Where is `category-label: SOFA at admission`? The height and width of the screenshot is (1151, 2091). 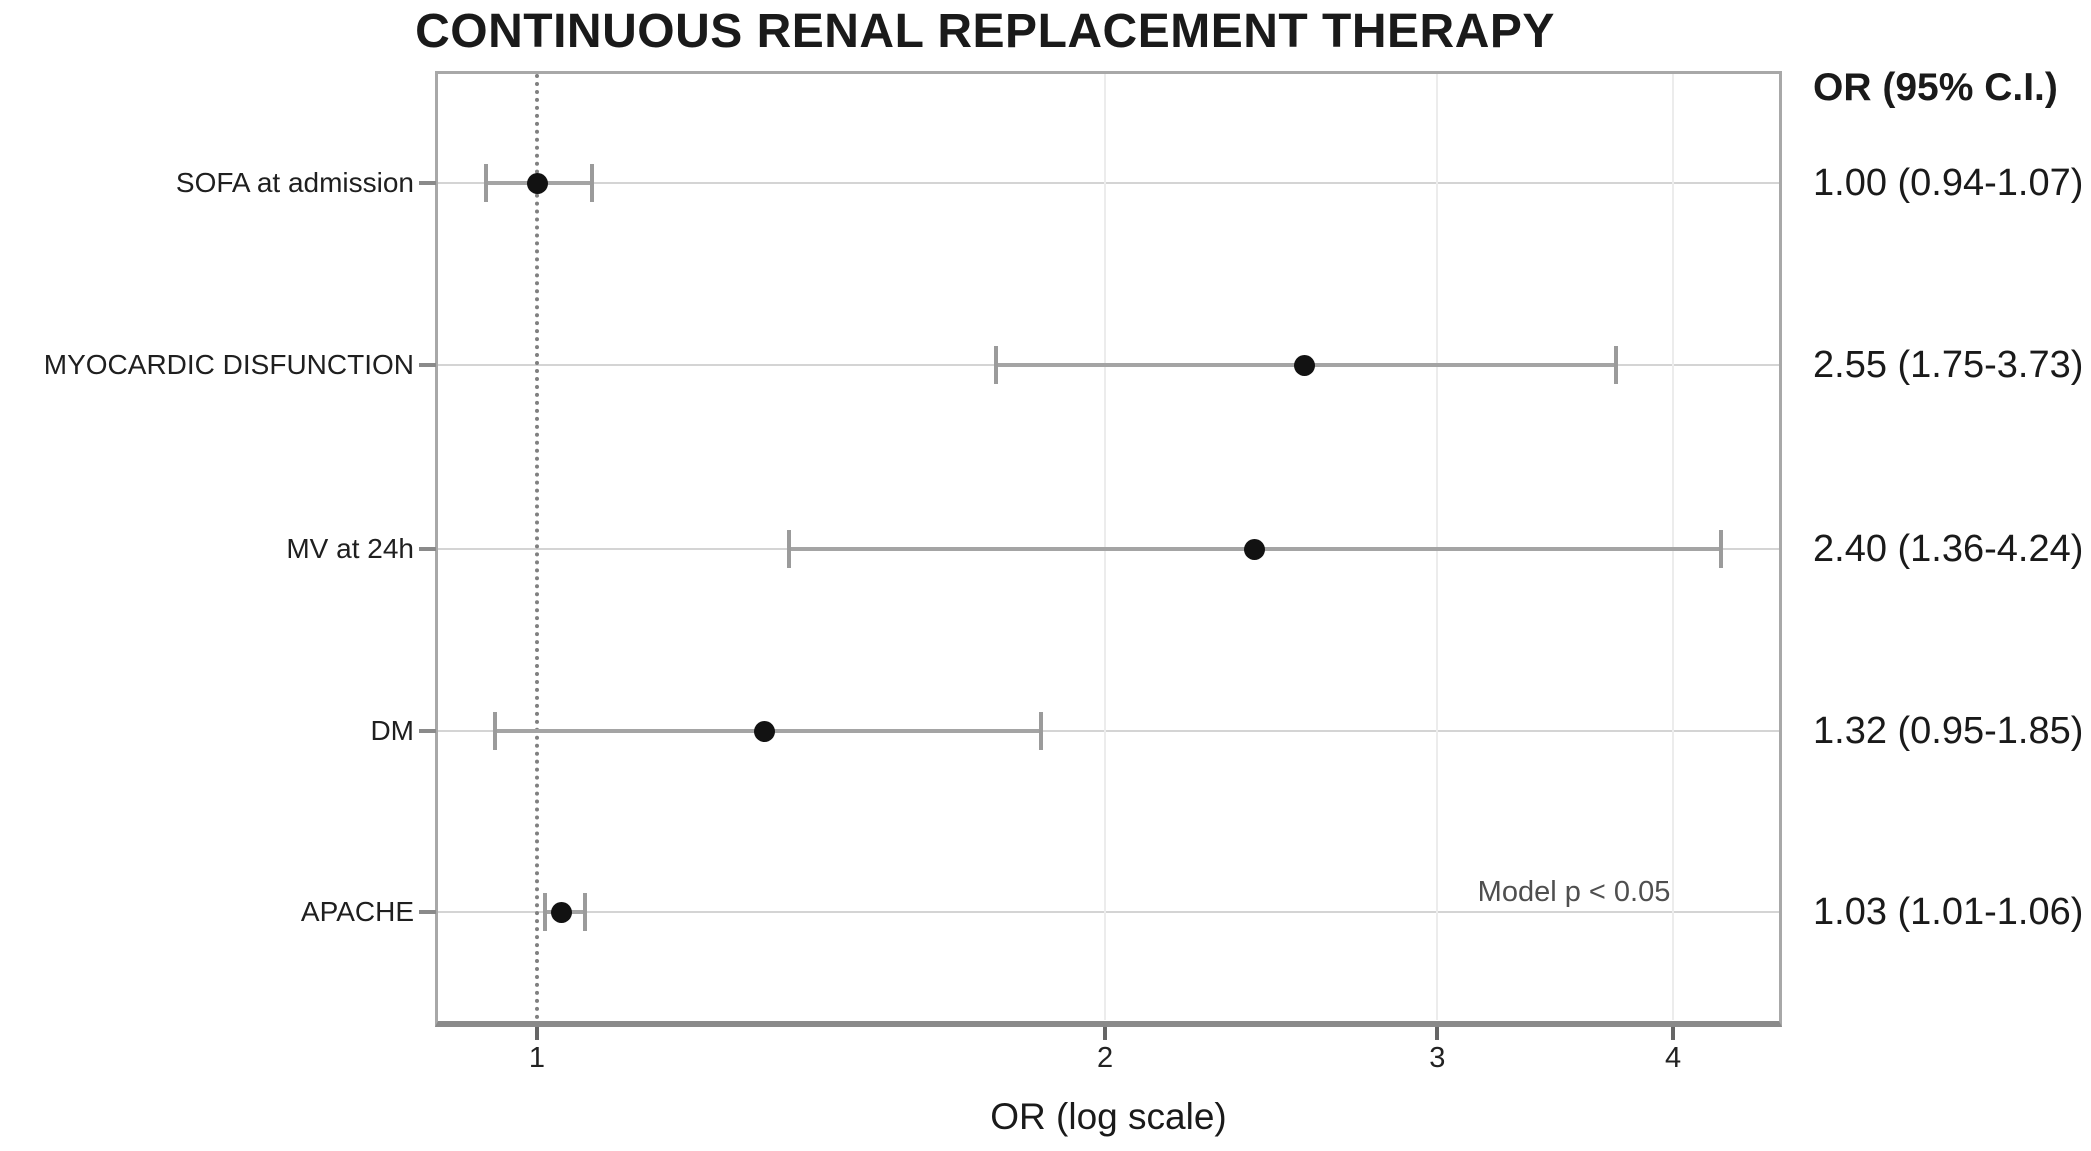 category-label: SOFA at admission is located at coordinates (294, 182).